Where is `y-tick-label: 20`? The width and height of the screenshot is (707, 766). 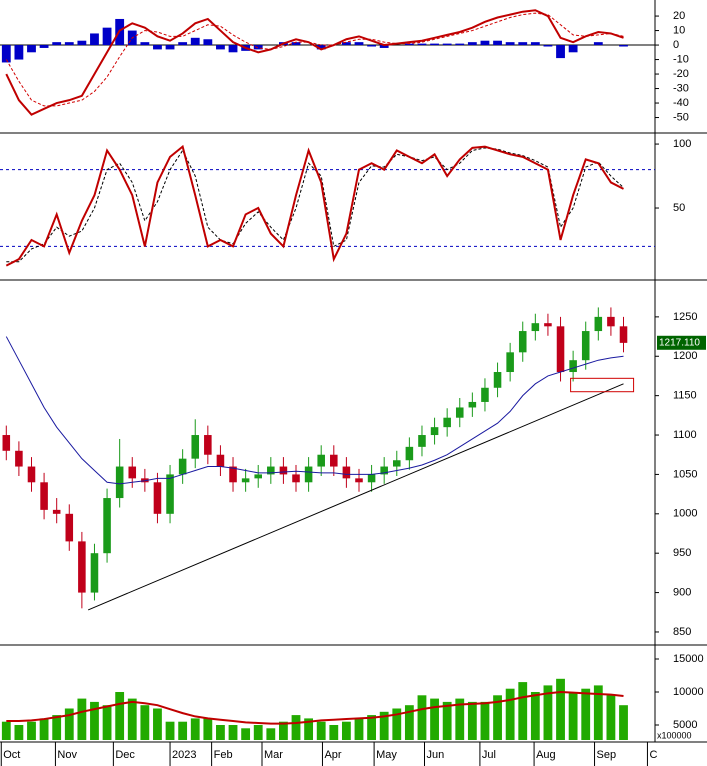 y-tick-label: 20 is located at coordinates (679, 16).